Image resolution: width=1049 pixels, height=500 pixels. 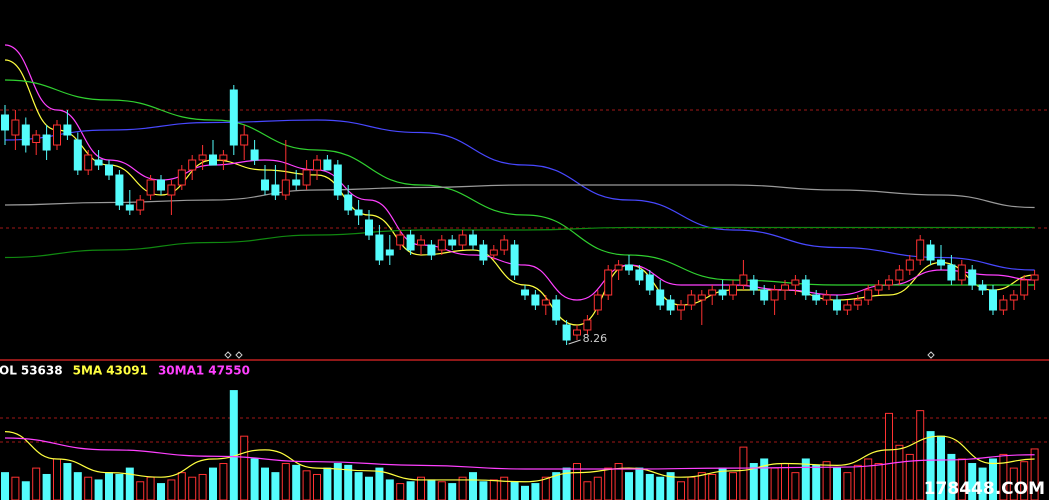 I want to click on low-price-label: 8.26, so click(x=595, y=338).